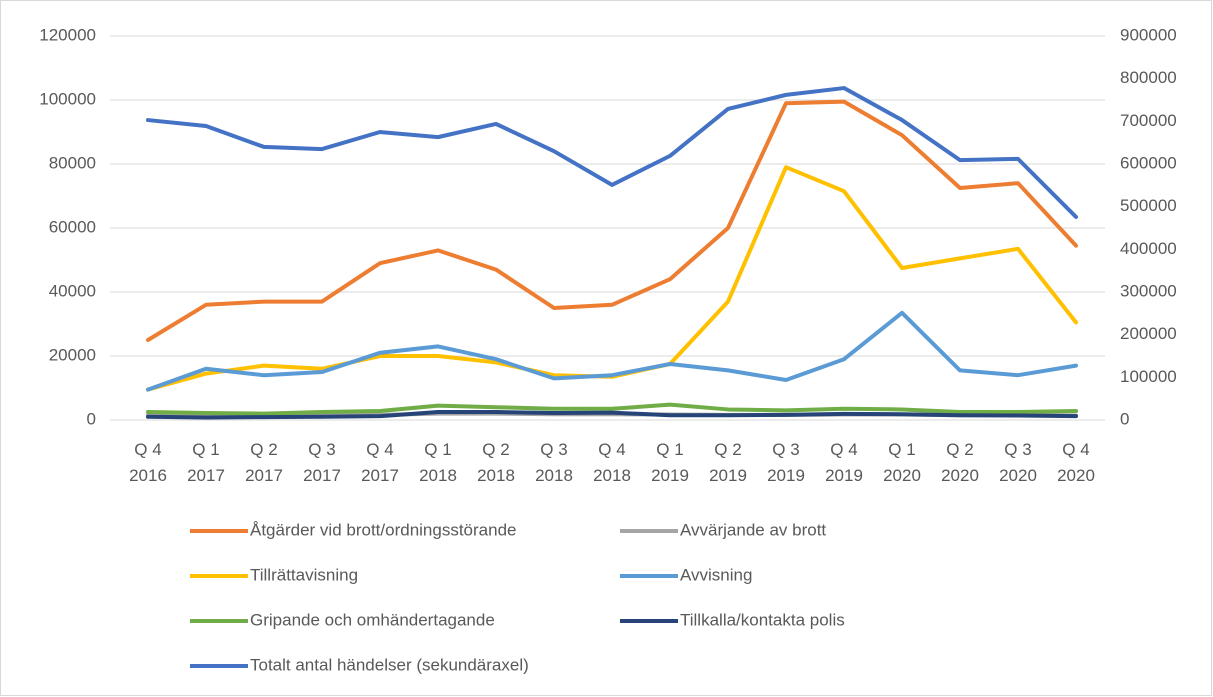 The height and width of the screenshot is (697, 1213). I want to click on y2-tick-label: 0, so click(1124, 418).